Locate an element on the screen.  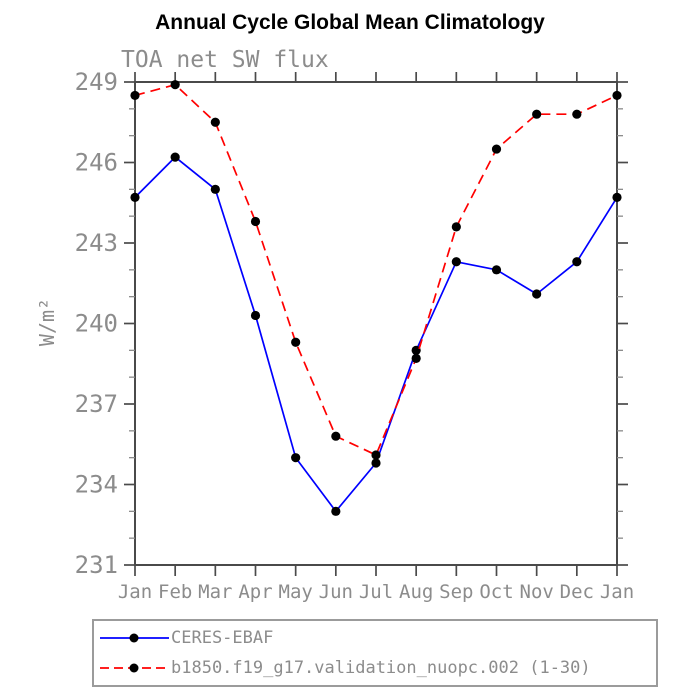
y-tick-label: 249 is located at coordinates (96, 82).